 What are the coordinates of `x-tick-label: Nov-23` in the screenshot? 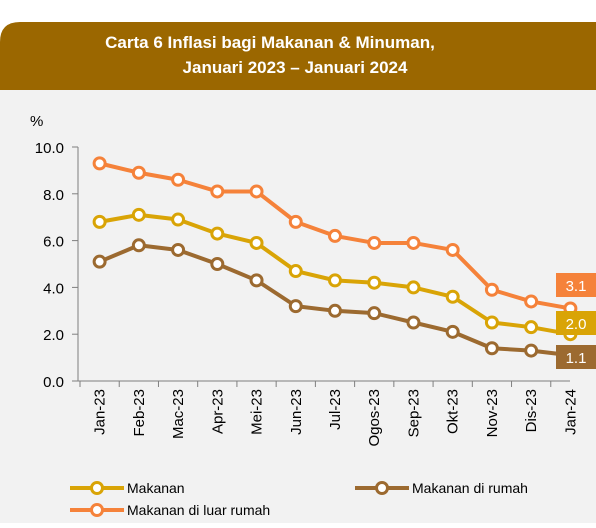 It's located at (492, 413).